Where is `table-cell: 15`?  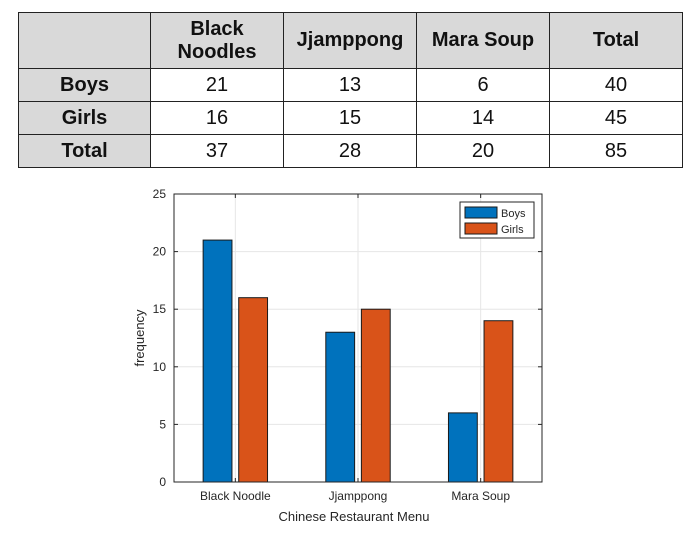
table-cell: 15 is located at coordinates (350, 118).